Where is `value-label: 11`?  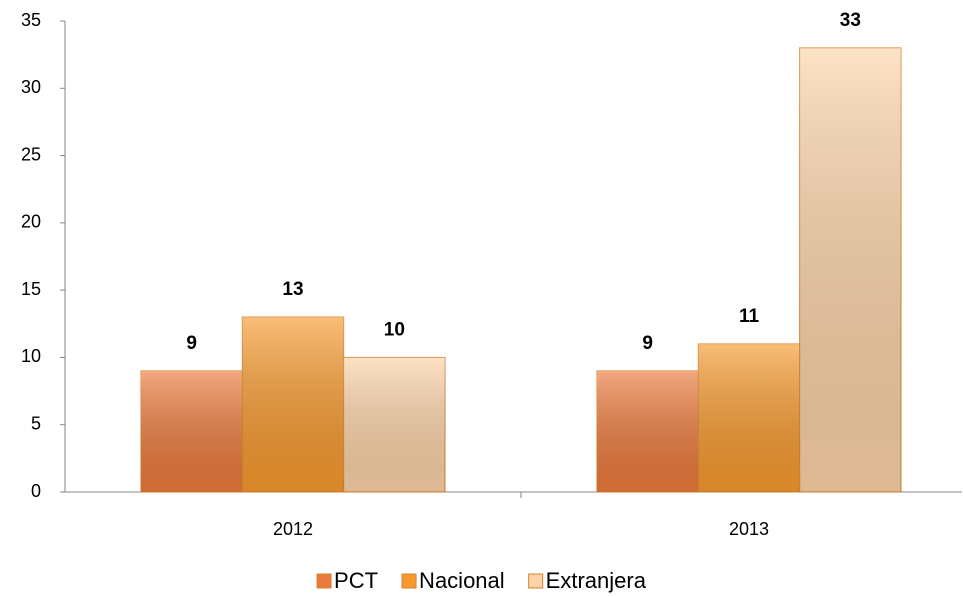
value-label: 11 is located at coordinates (749, 316).